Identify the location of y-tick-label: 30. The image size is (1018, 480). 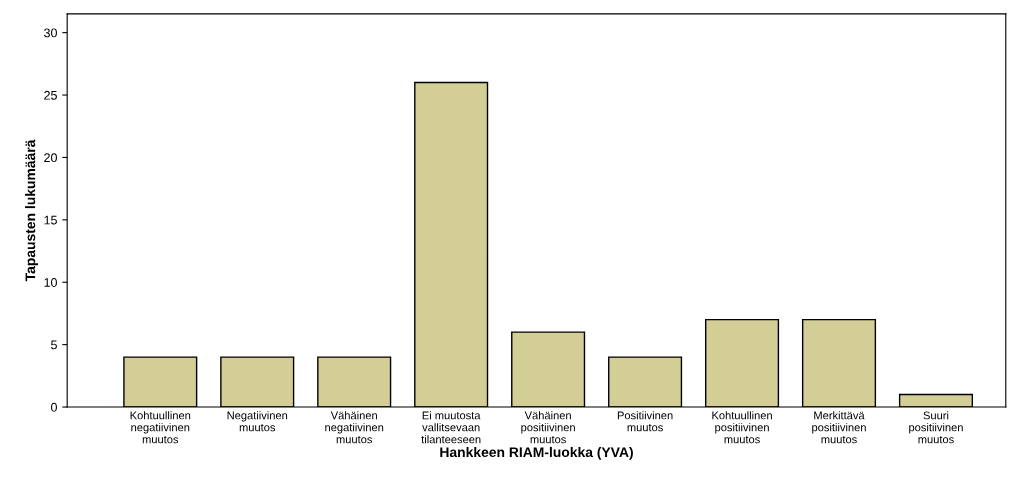
(50, 33).